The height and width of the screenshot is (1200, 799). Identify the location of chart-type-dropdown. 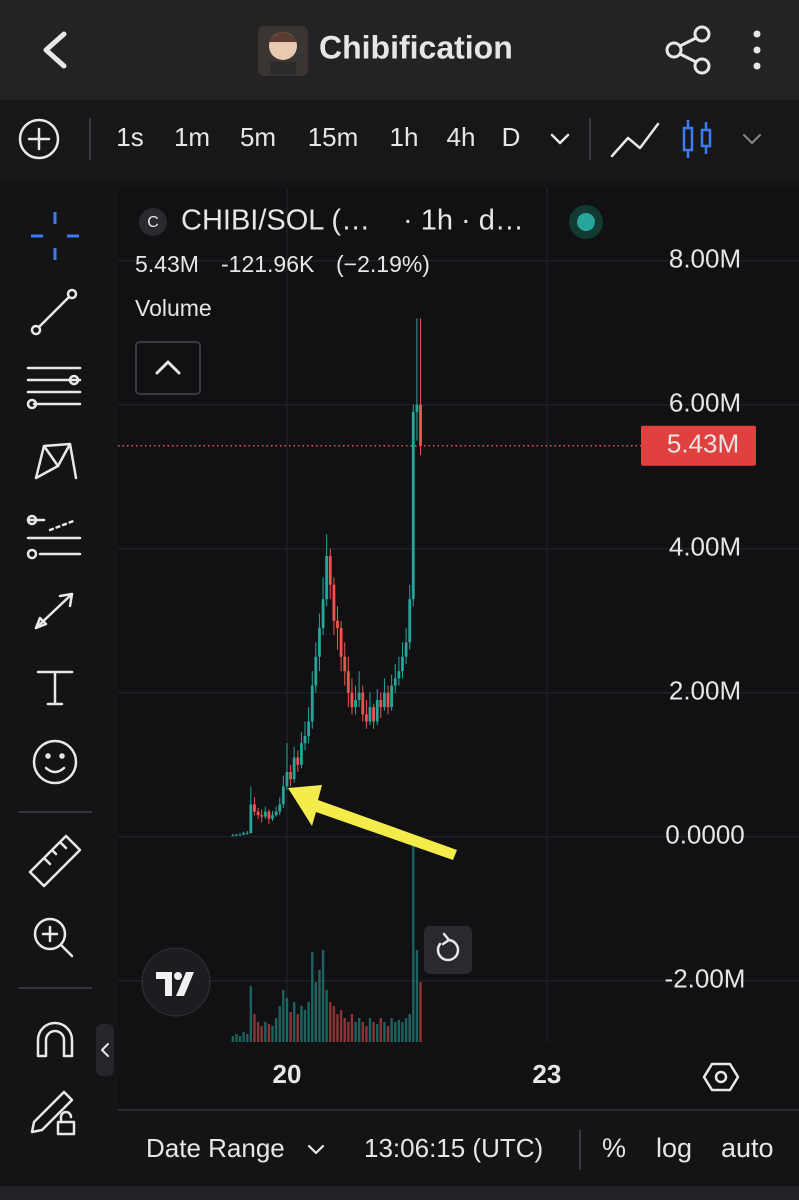
(752, 139).